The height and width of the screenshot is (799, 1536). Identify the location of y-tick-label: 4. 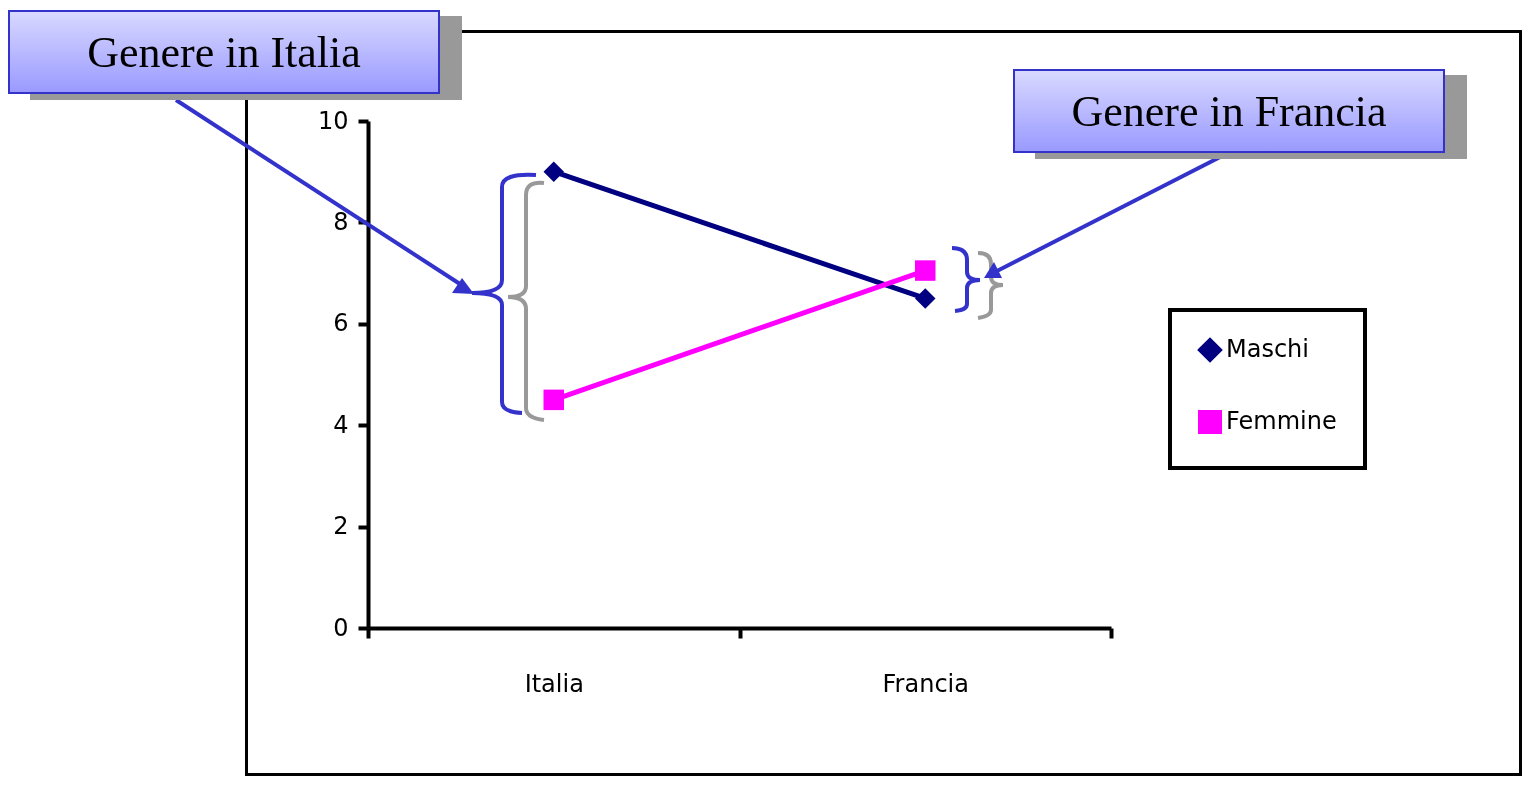
(341, 424).